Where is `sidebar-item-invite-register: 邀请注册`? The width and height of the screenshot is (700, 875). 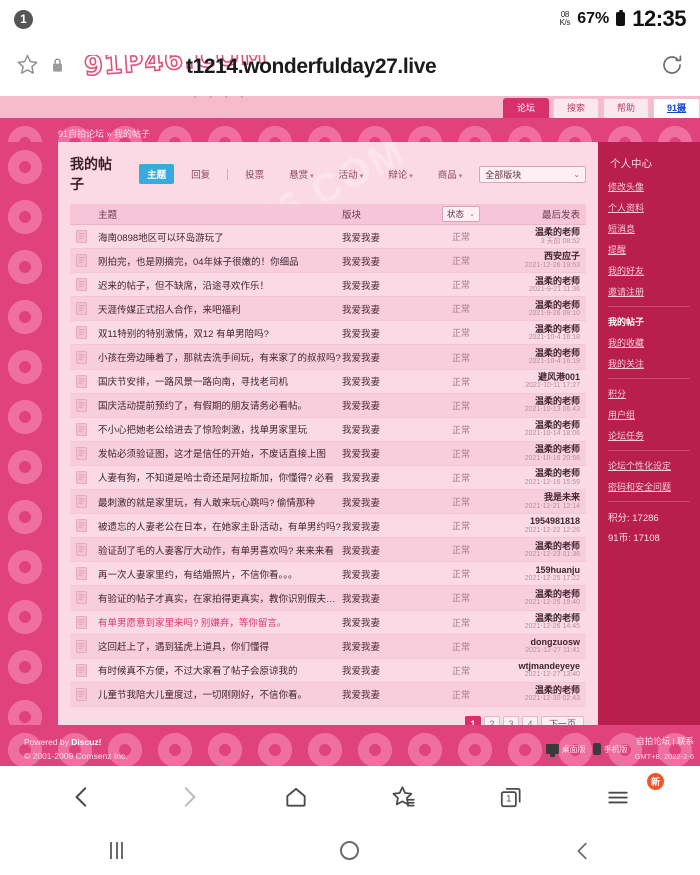
sidebar-item-invite-register: 邀请注册 is located at coordinates (626, 292).